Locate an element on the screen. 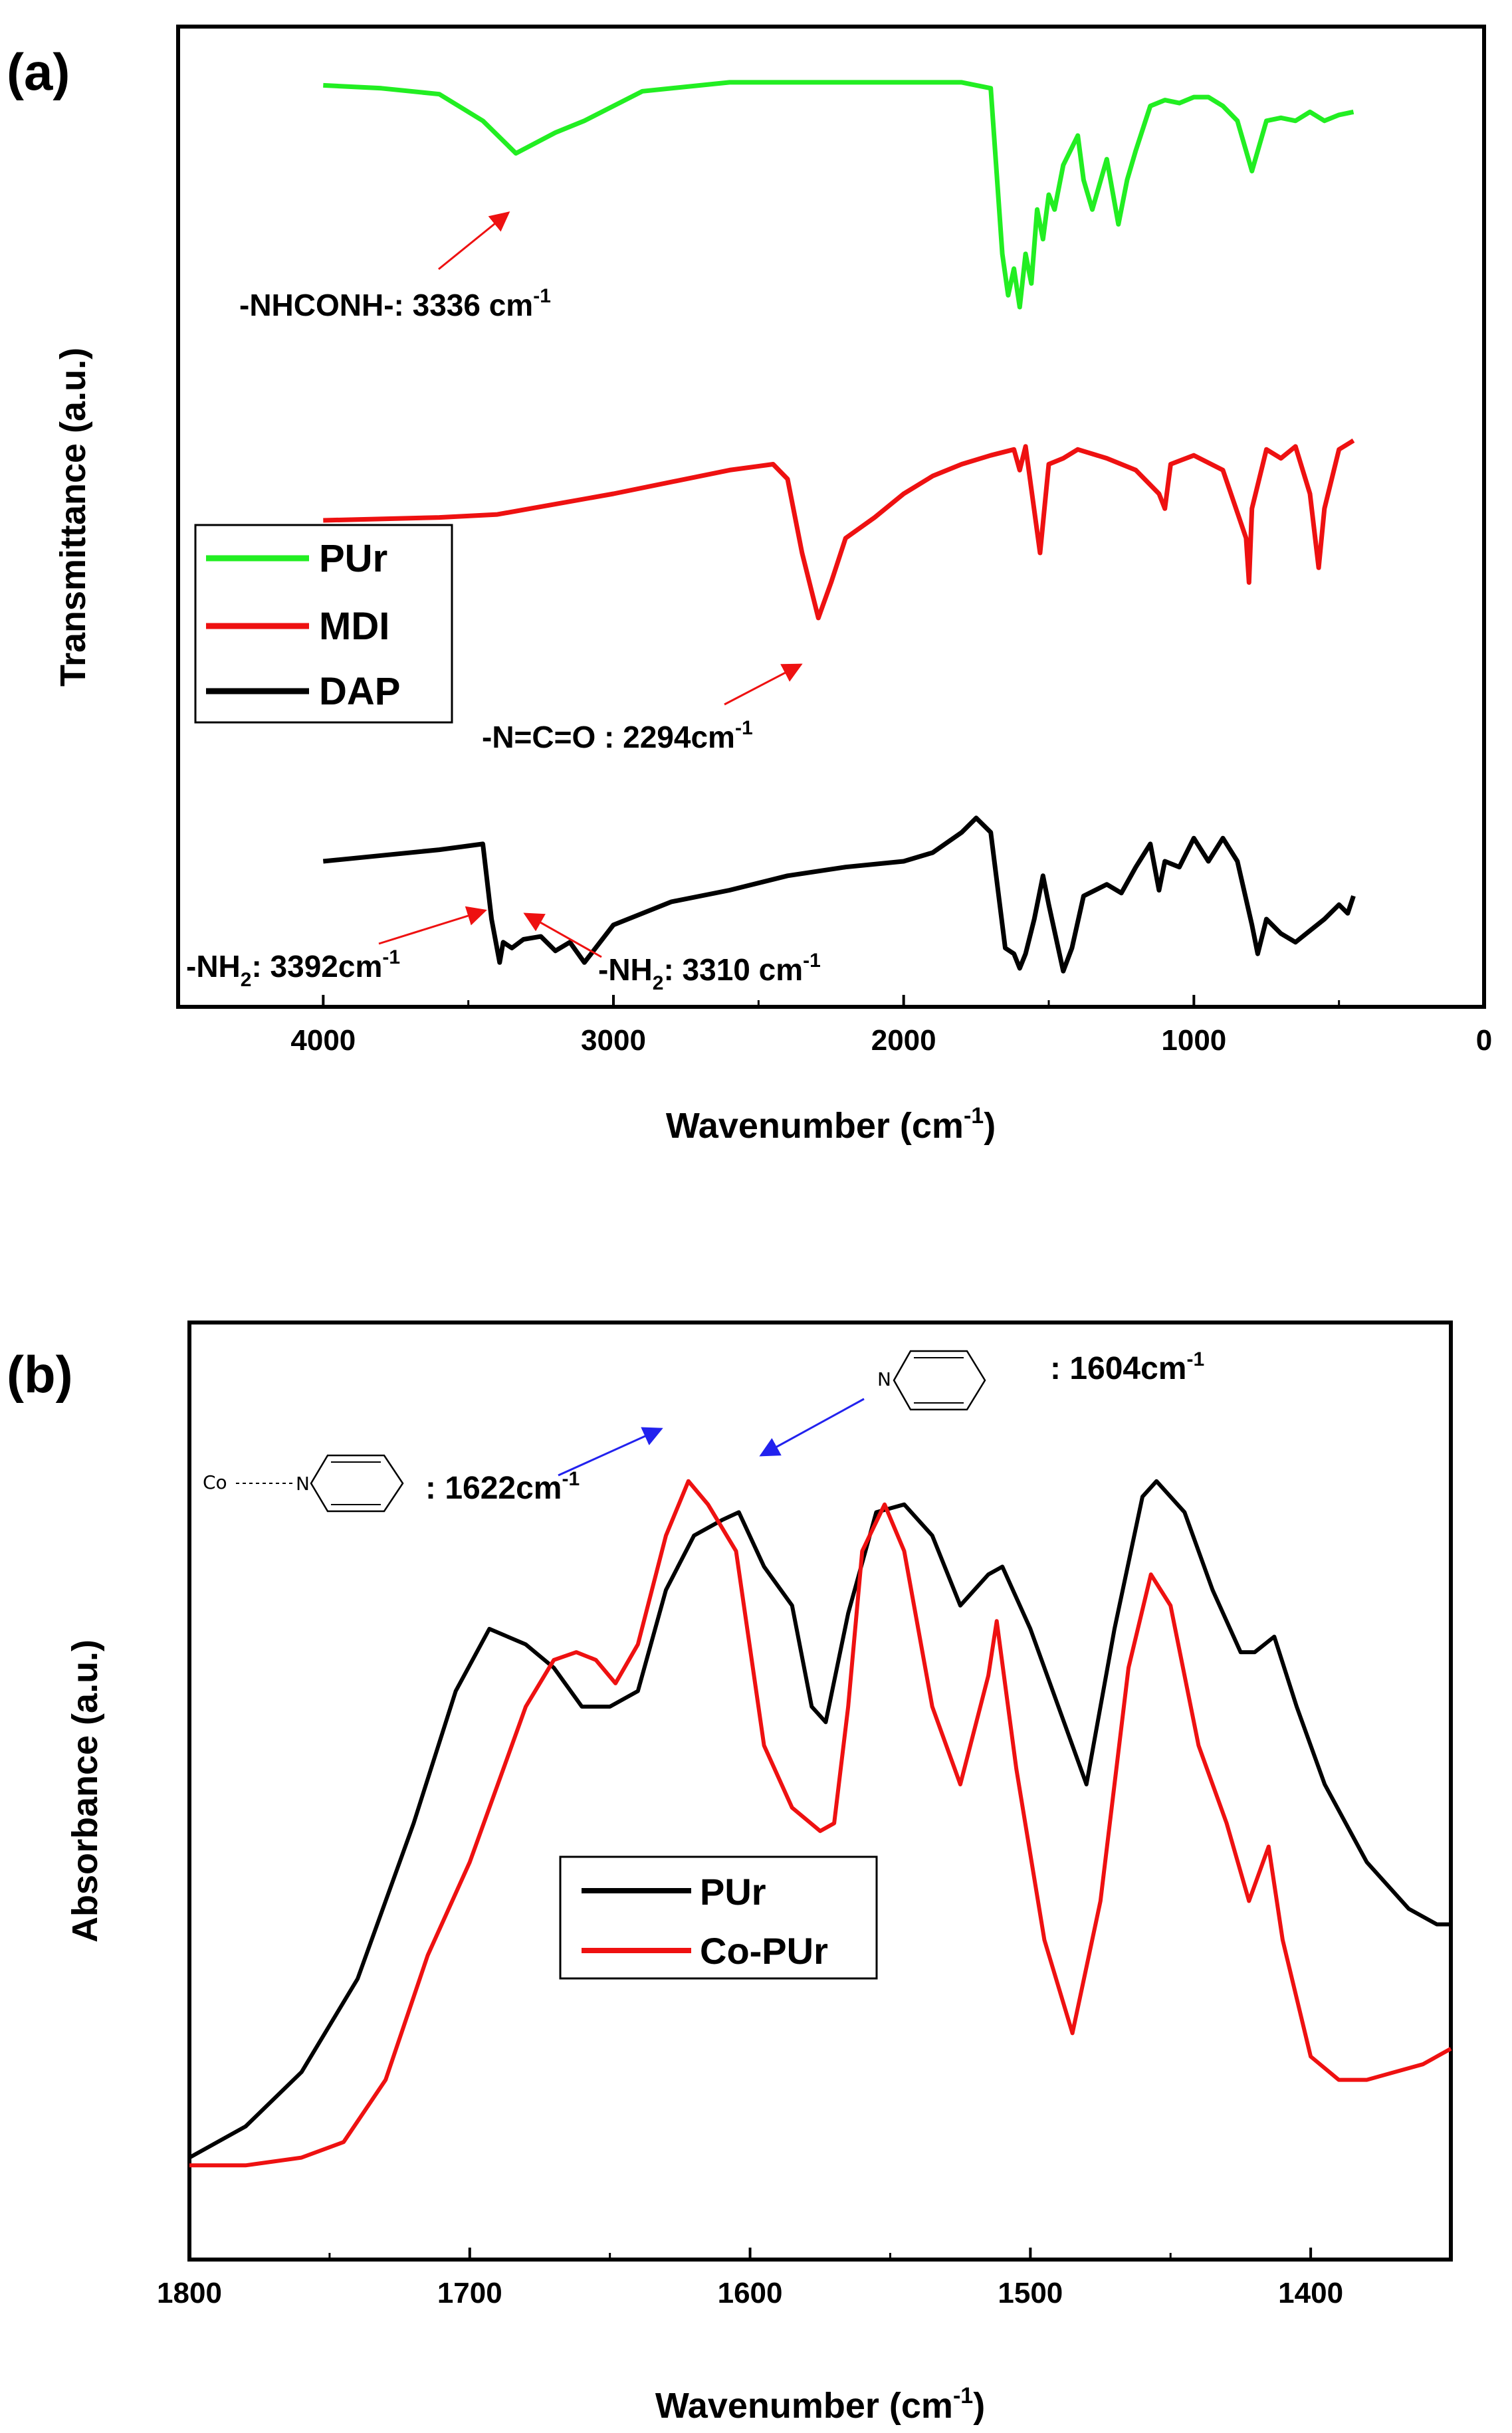 This screenshot has height=2433, width=1512. structure-pyridine: N is located at coordinates (931, 1380).